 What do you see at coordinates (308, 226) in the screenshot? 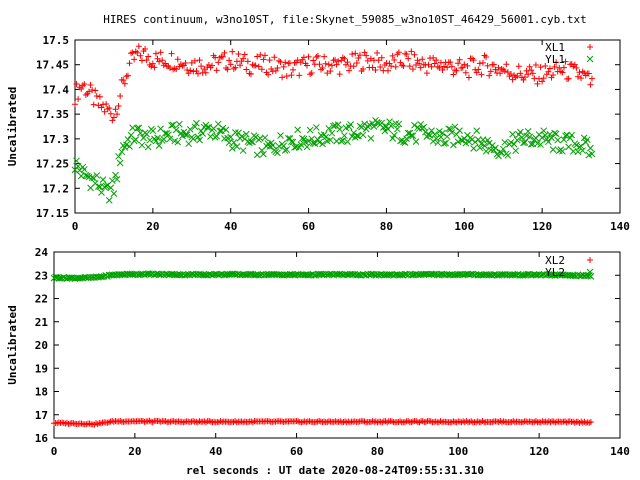
I see `x-tick-label: 60` at bounding box center [308, 226].